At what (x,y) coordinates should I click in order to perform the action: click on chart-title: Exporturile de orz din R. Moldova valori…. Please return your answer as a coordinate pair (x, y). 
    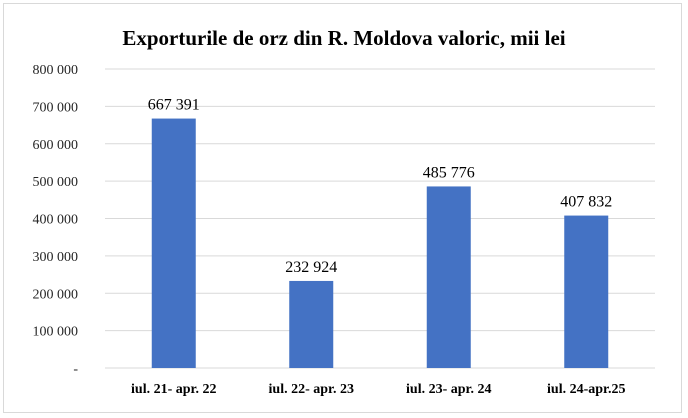
    Looking at the image, I should click on (343, 38).